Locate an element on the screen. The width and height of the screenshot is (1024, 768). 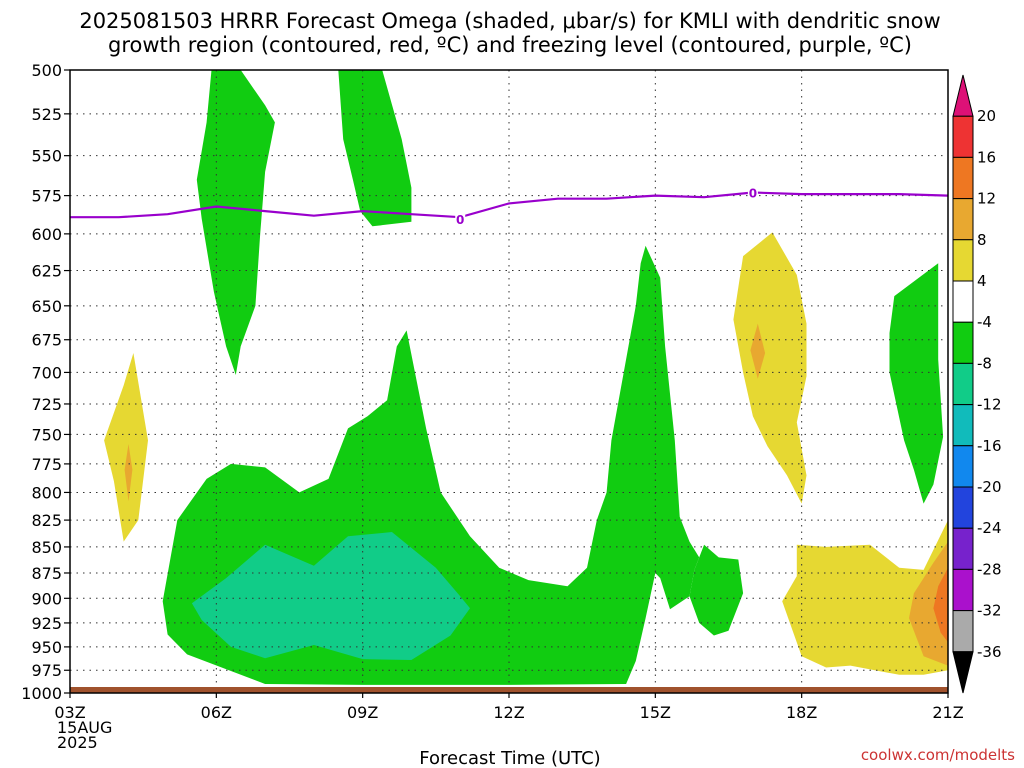
y-tick-label: 925 is located at coordinates (46, 623).